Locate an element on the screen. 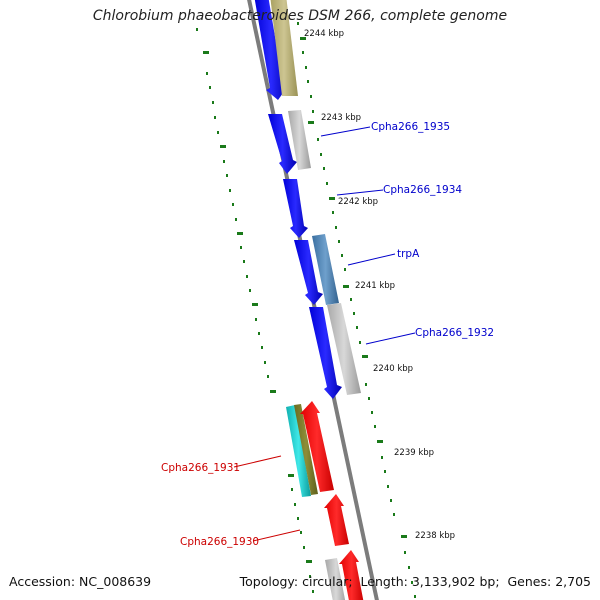  tick-label: 2240 kbp is located at coordinates (393, 369).